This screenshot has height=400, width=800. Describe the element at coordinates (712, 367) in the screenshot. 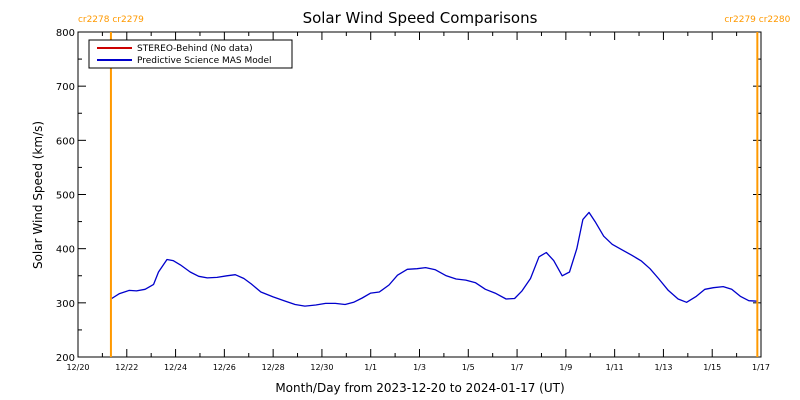

I see `x-tick-label: 1/15` at that location.